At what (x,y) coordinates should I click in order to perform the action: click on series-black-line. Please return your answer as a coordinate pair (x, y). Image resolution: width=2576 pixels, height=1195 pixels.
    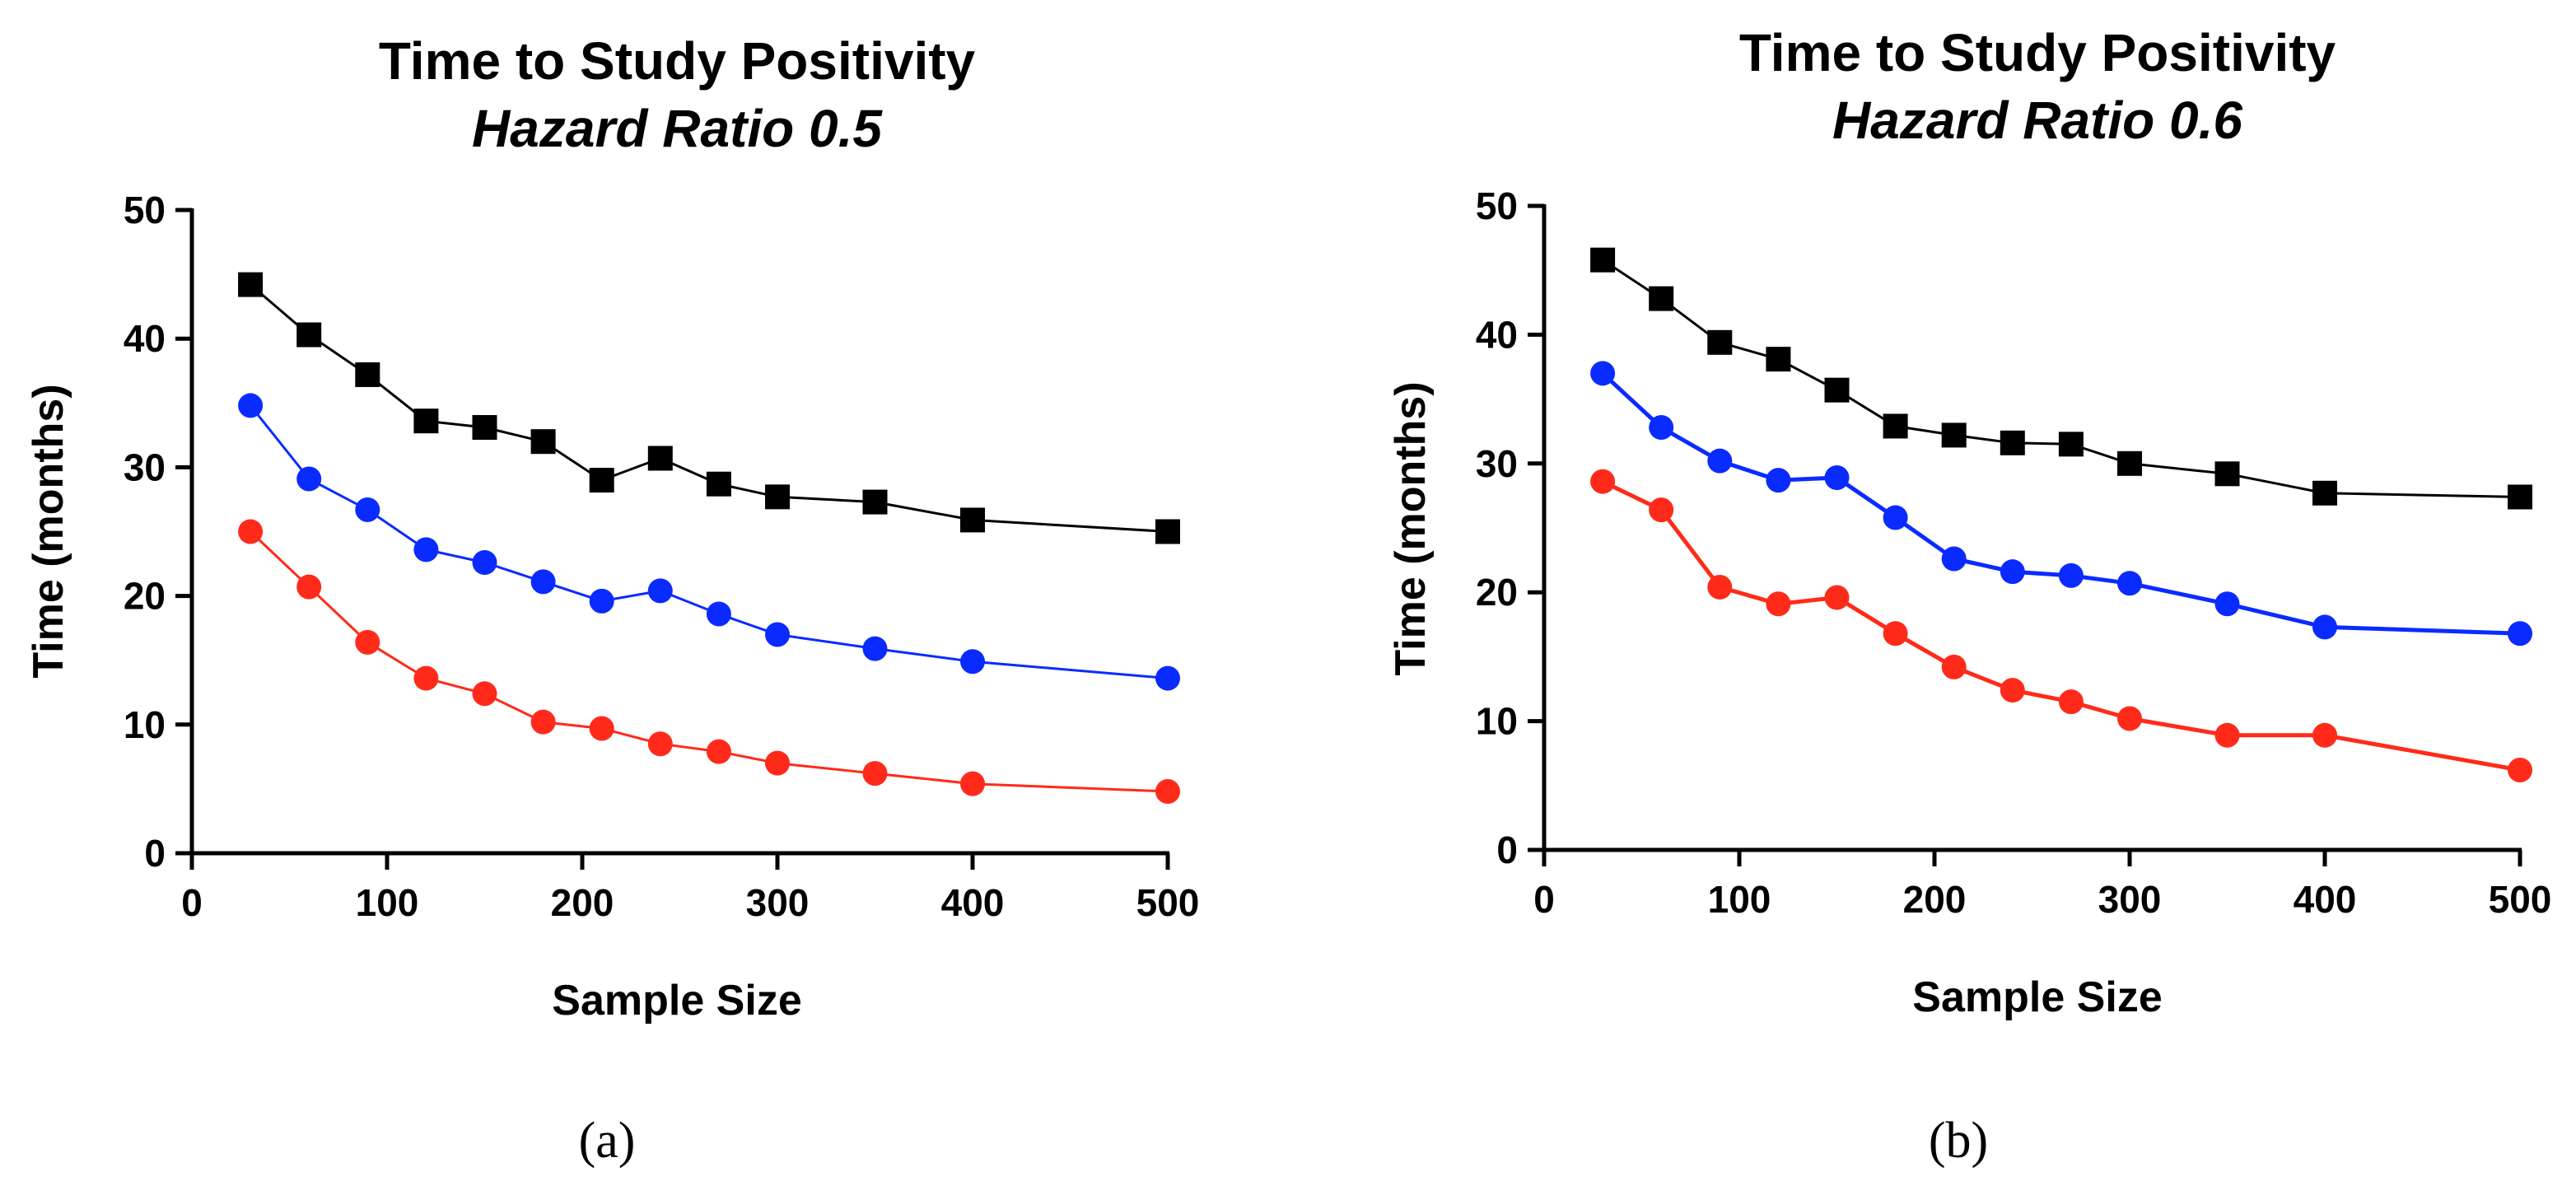
    Looking at the image, I should click on (2061, 378).